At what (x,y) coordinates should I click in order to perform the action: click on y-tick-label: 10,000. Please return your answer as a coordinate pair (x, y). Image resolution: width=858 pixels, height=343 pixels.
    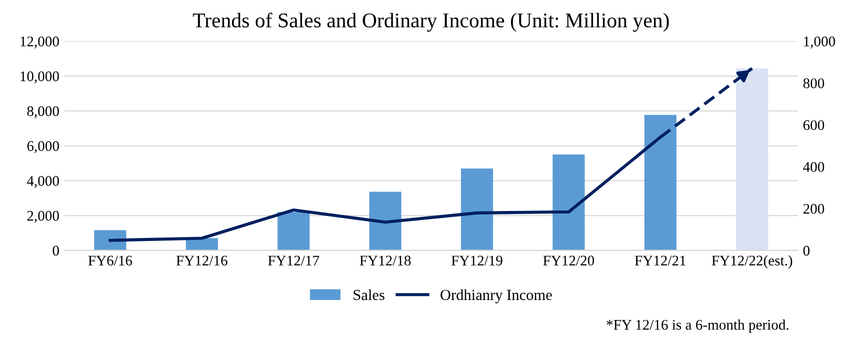
    Looking at the image, I should click on (39, 77).